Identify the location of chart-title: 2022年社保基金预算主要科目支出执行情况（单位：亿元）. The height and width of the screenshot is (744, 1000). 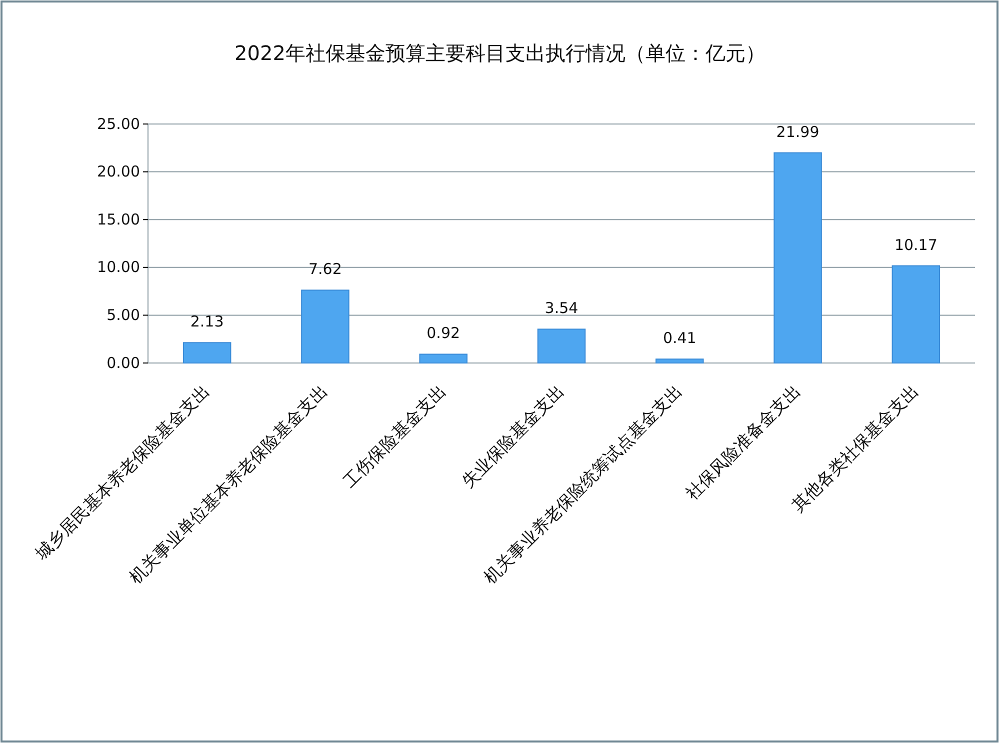
(500, 53).